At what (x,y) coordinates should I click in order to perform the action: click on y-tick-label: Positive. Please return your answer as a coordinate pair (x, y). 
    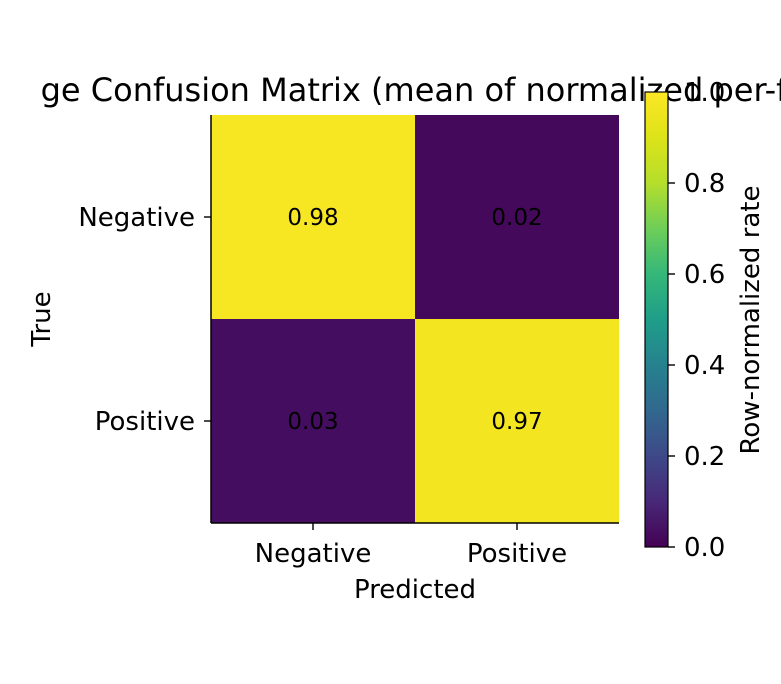
    Looking at the image, I should click on (145, 422).